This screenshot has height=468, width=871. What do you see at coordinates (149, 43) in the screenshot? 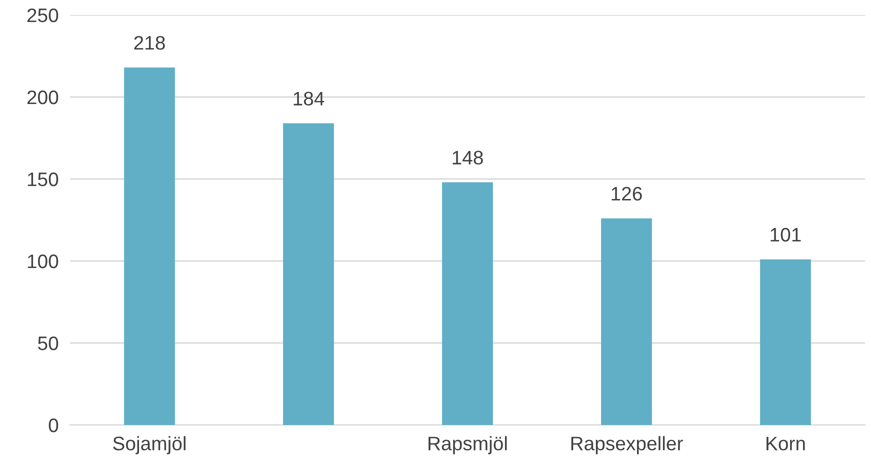
I see `data-label: 218` at bounding box center [149, 43].